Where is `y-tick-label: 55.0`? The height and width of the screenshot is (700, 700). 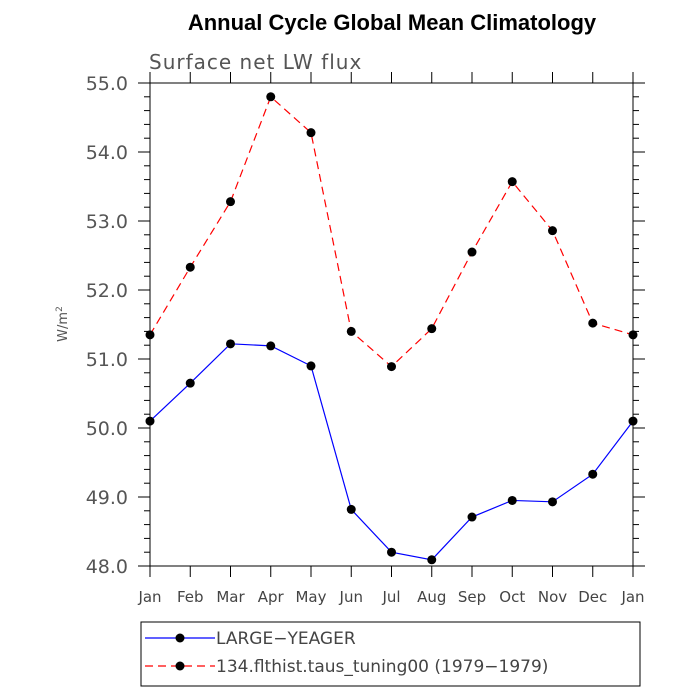 y-tick-label: 55.0 is located at coordinates (107, 84).